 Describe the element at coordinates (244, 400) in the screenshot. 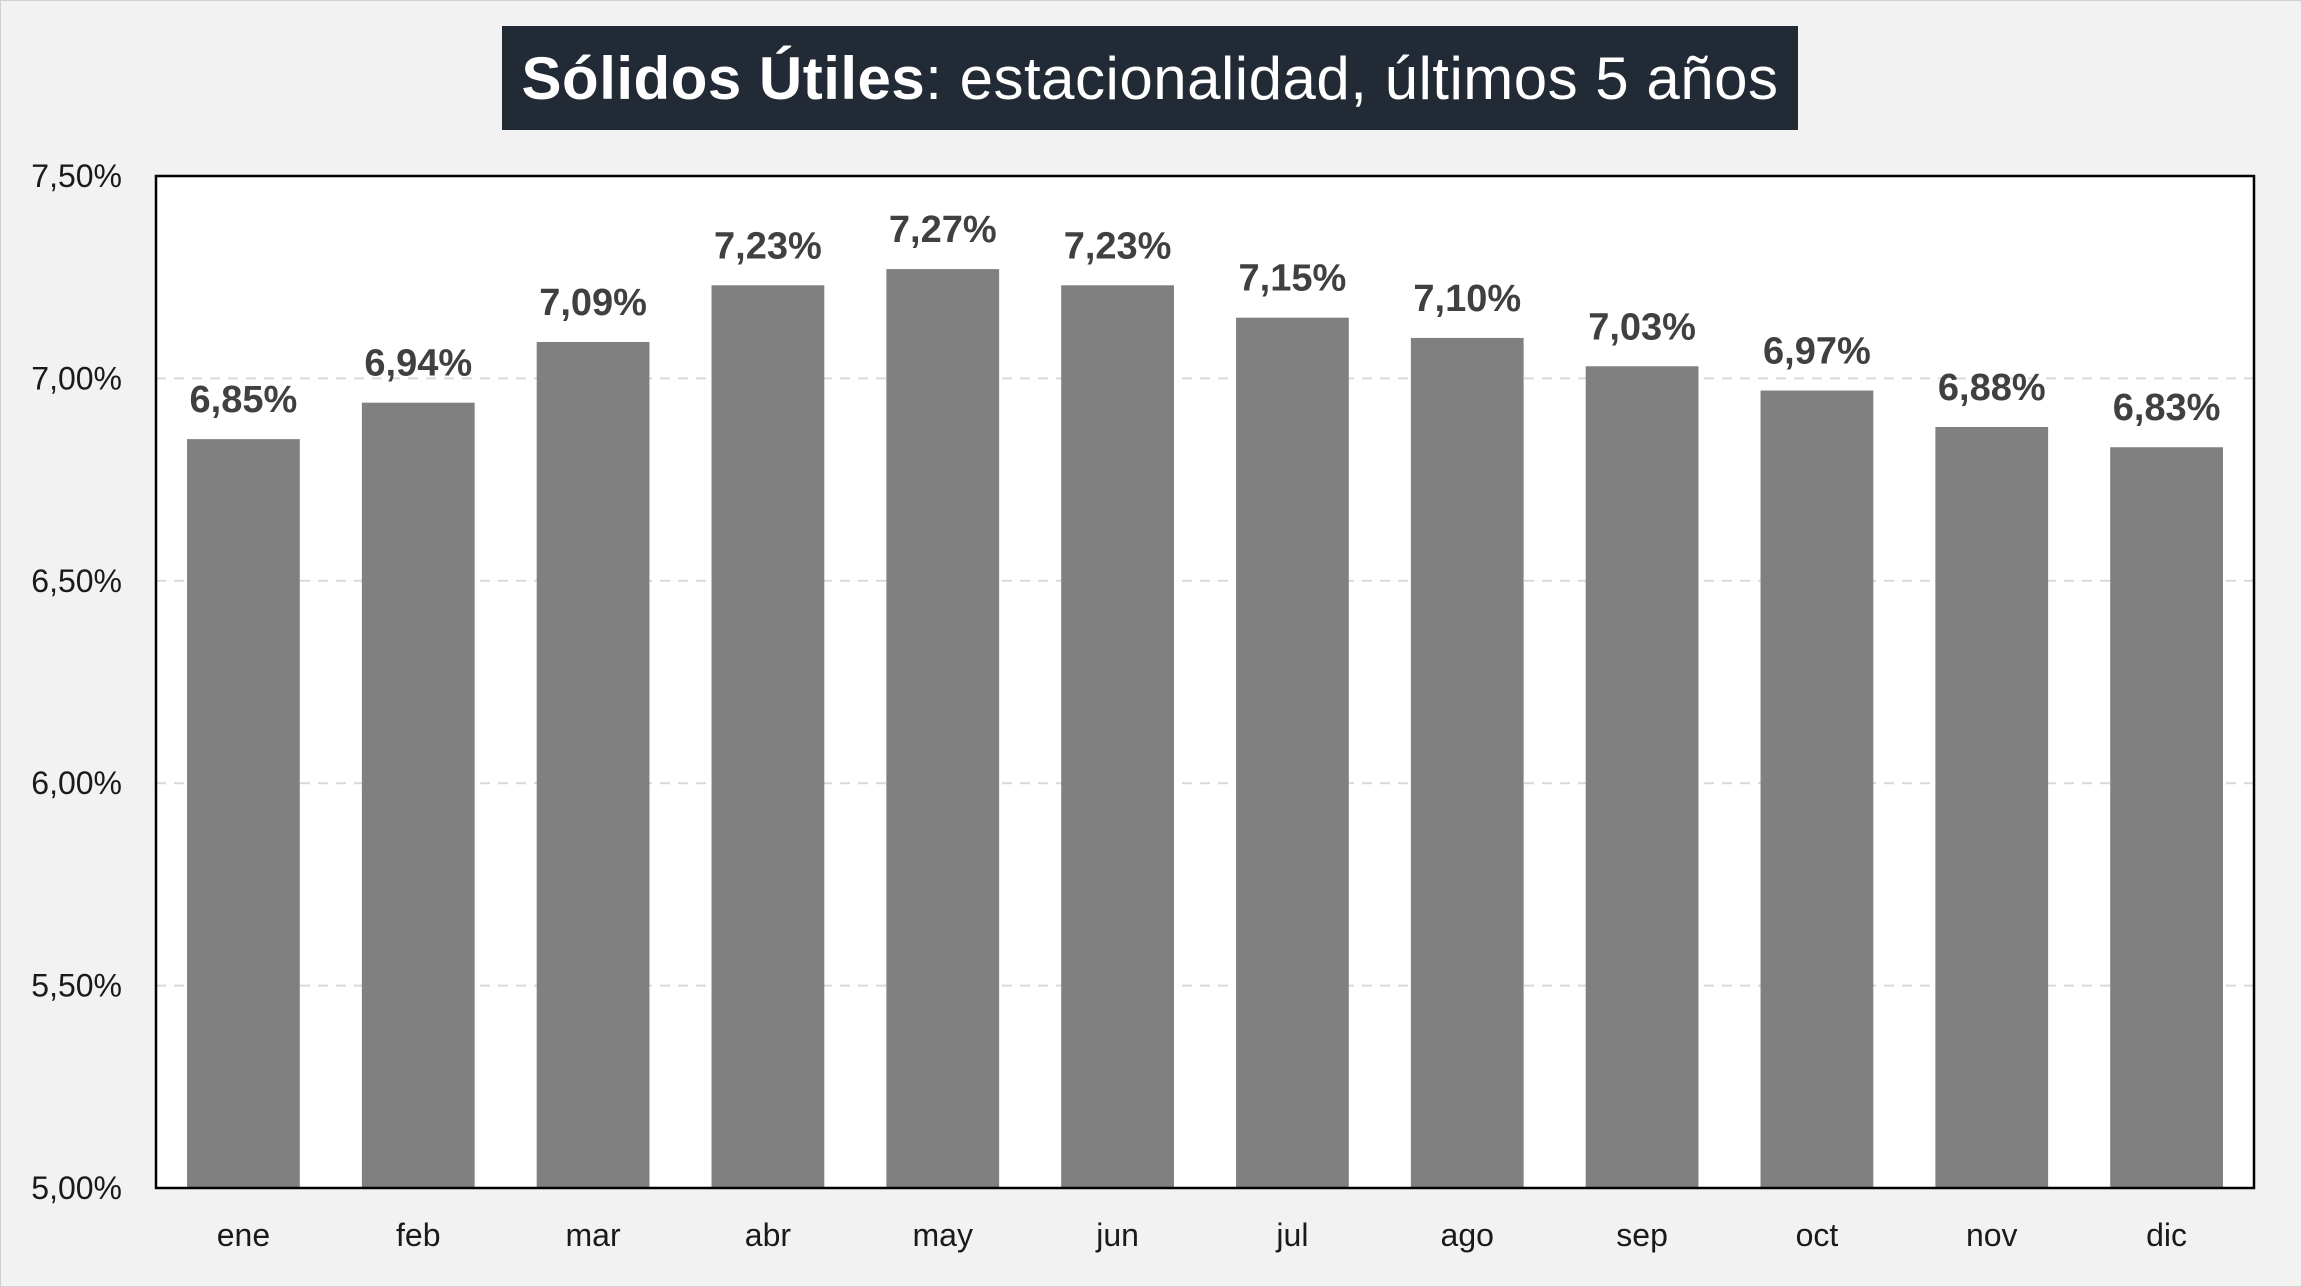

I see `data-label: 6,85%` at that location.